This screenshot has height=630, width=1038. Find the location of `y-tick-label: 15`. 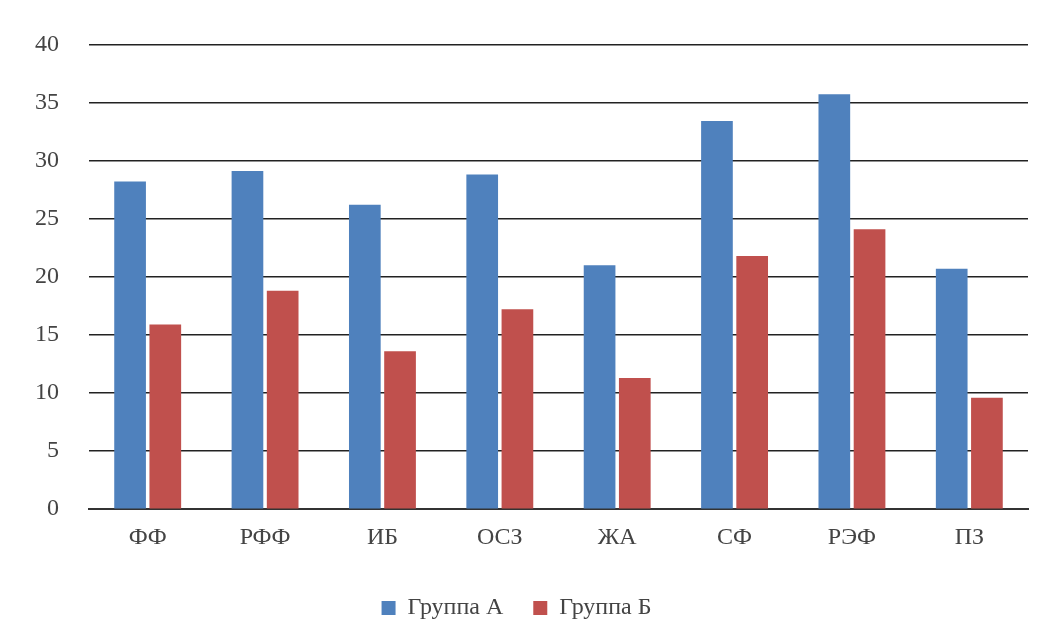

y-tick-label: 15 is located at coordinates (47, 333).